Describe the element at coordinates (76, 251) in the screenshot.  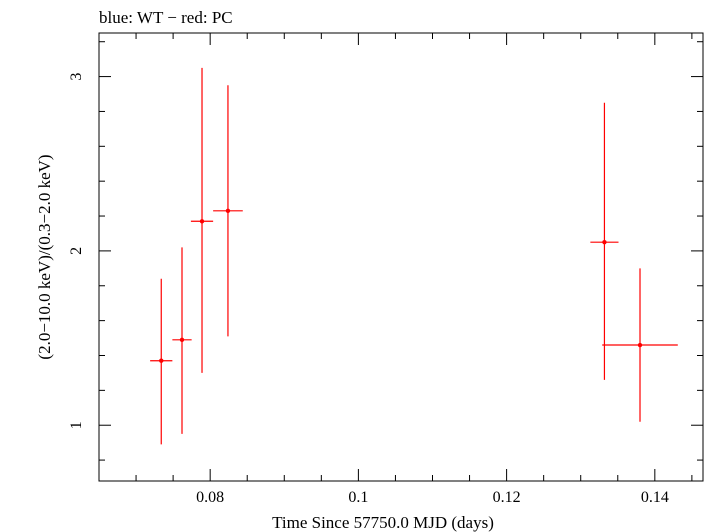
I see `y-tick-label: 2` at that location.